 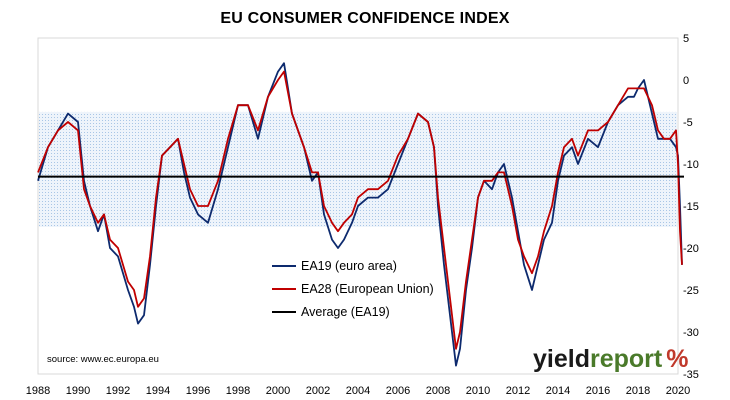 What do you see at coordinates (626, 359) in the screenshot?
I see `logo-part-report: report` at bounding box center [626, 359].